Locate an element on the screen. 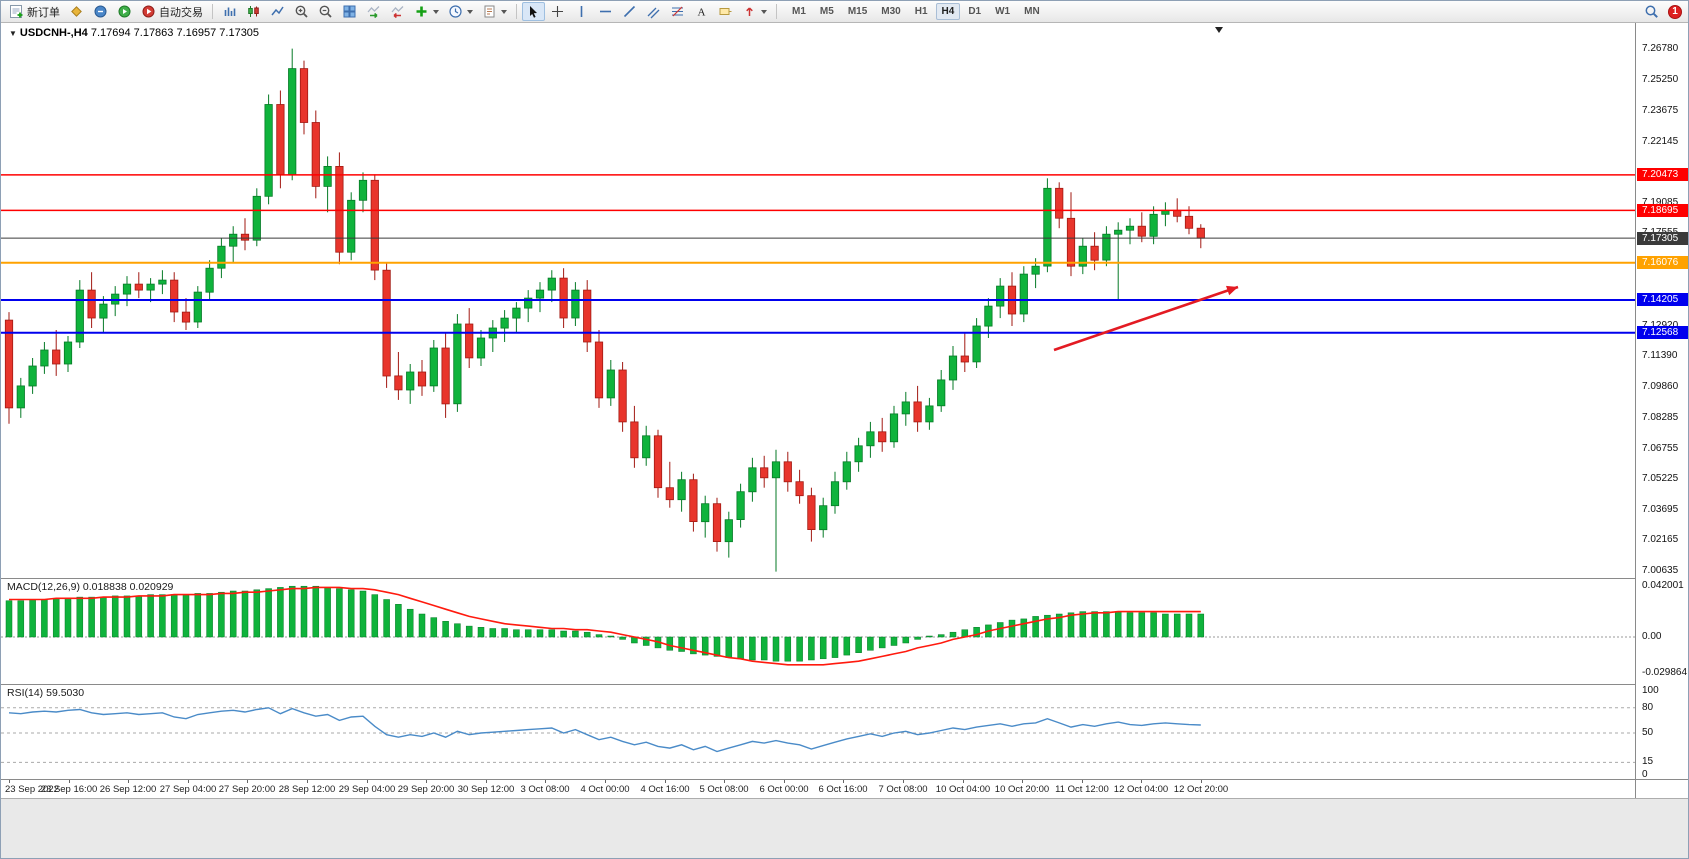 The image size is (1689, 859). time-axis-label: 27 Sep 04:00 is located at coordinates (188, 789).